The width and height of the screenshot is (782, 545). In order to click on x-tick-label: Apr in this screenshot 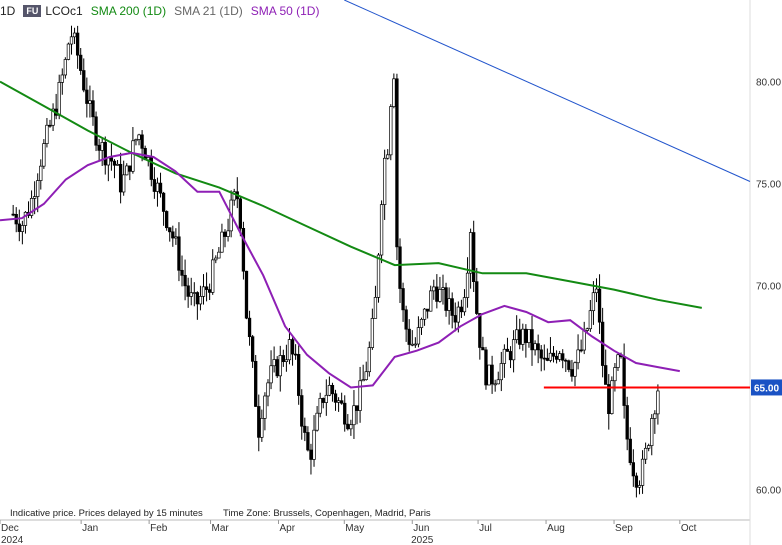, I will do `click(288, 528)`.